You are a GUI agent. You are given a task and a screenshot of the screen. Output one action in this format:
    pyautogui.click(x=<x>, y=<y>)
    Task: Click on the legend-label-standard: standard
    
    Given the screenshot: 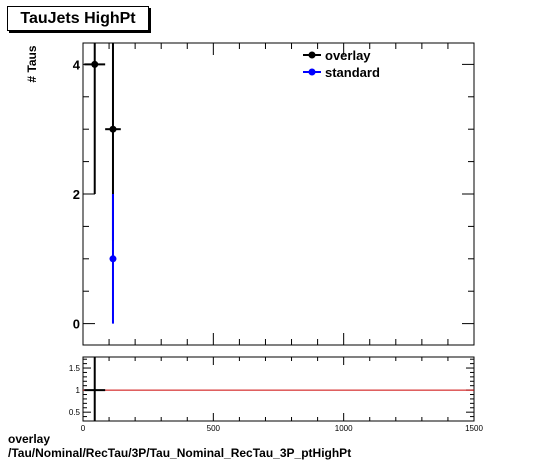 What is the action you would take?
    pyautogui.click(x=352, y=72)
    